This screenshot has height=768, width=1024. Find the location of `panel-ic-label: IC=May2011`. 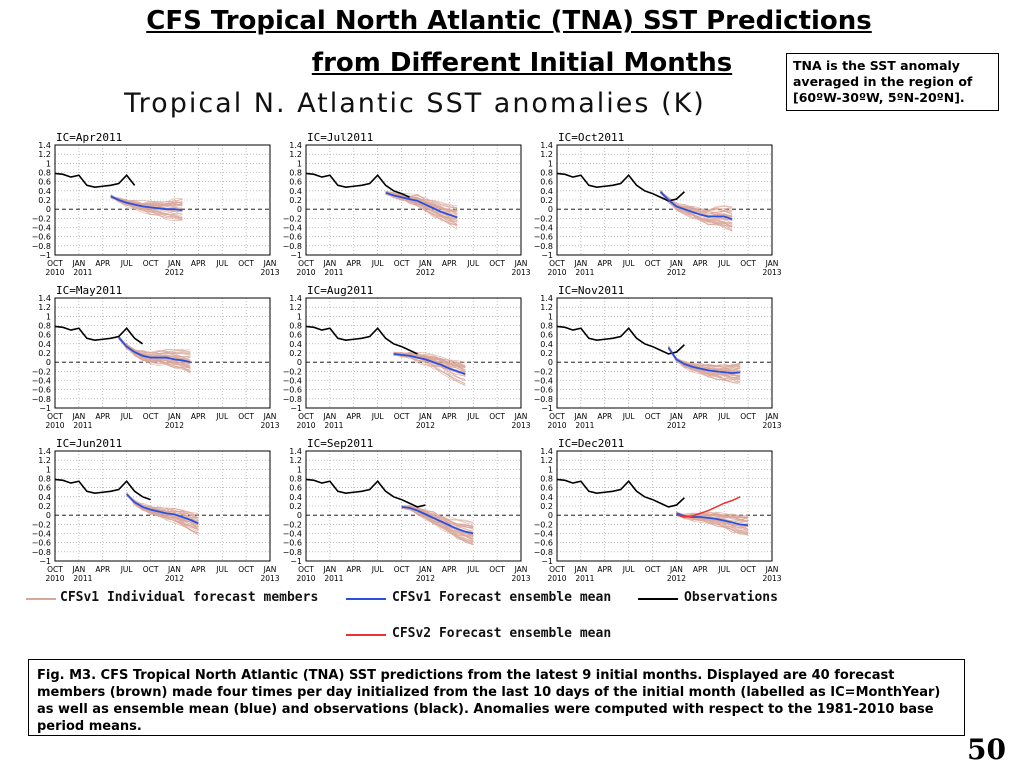

panel-ic-label: IC=May2011 is located at coordinates (89, 290).